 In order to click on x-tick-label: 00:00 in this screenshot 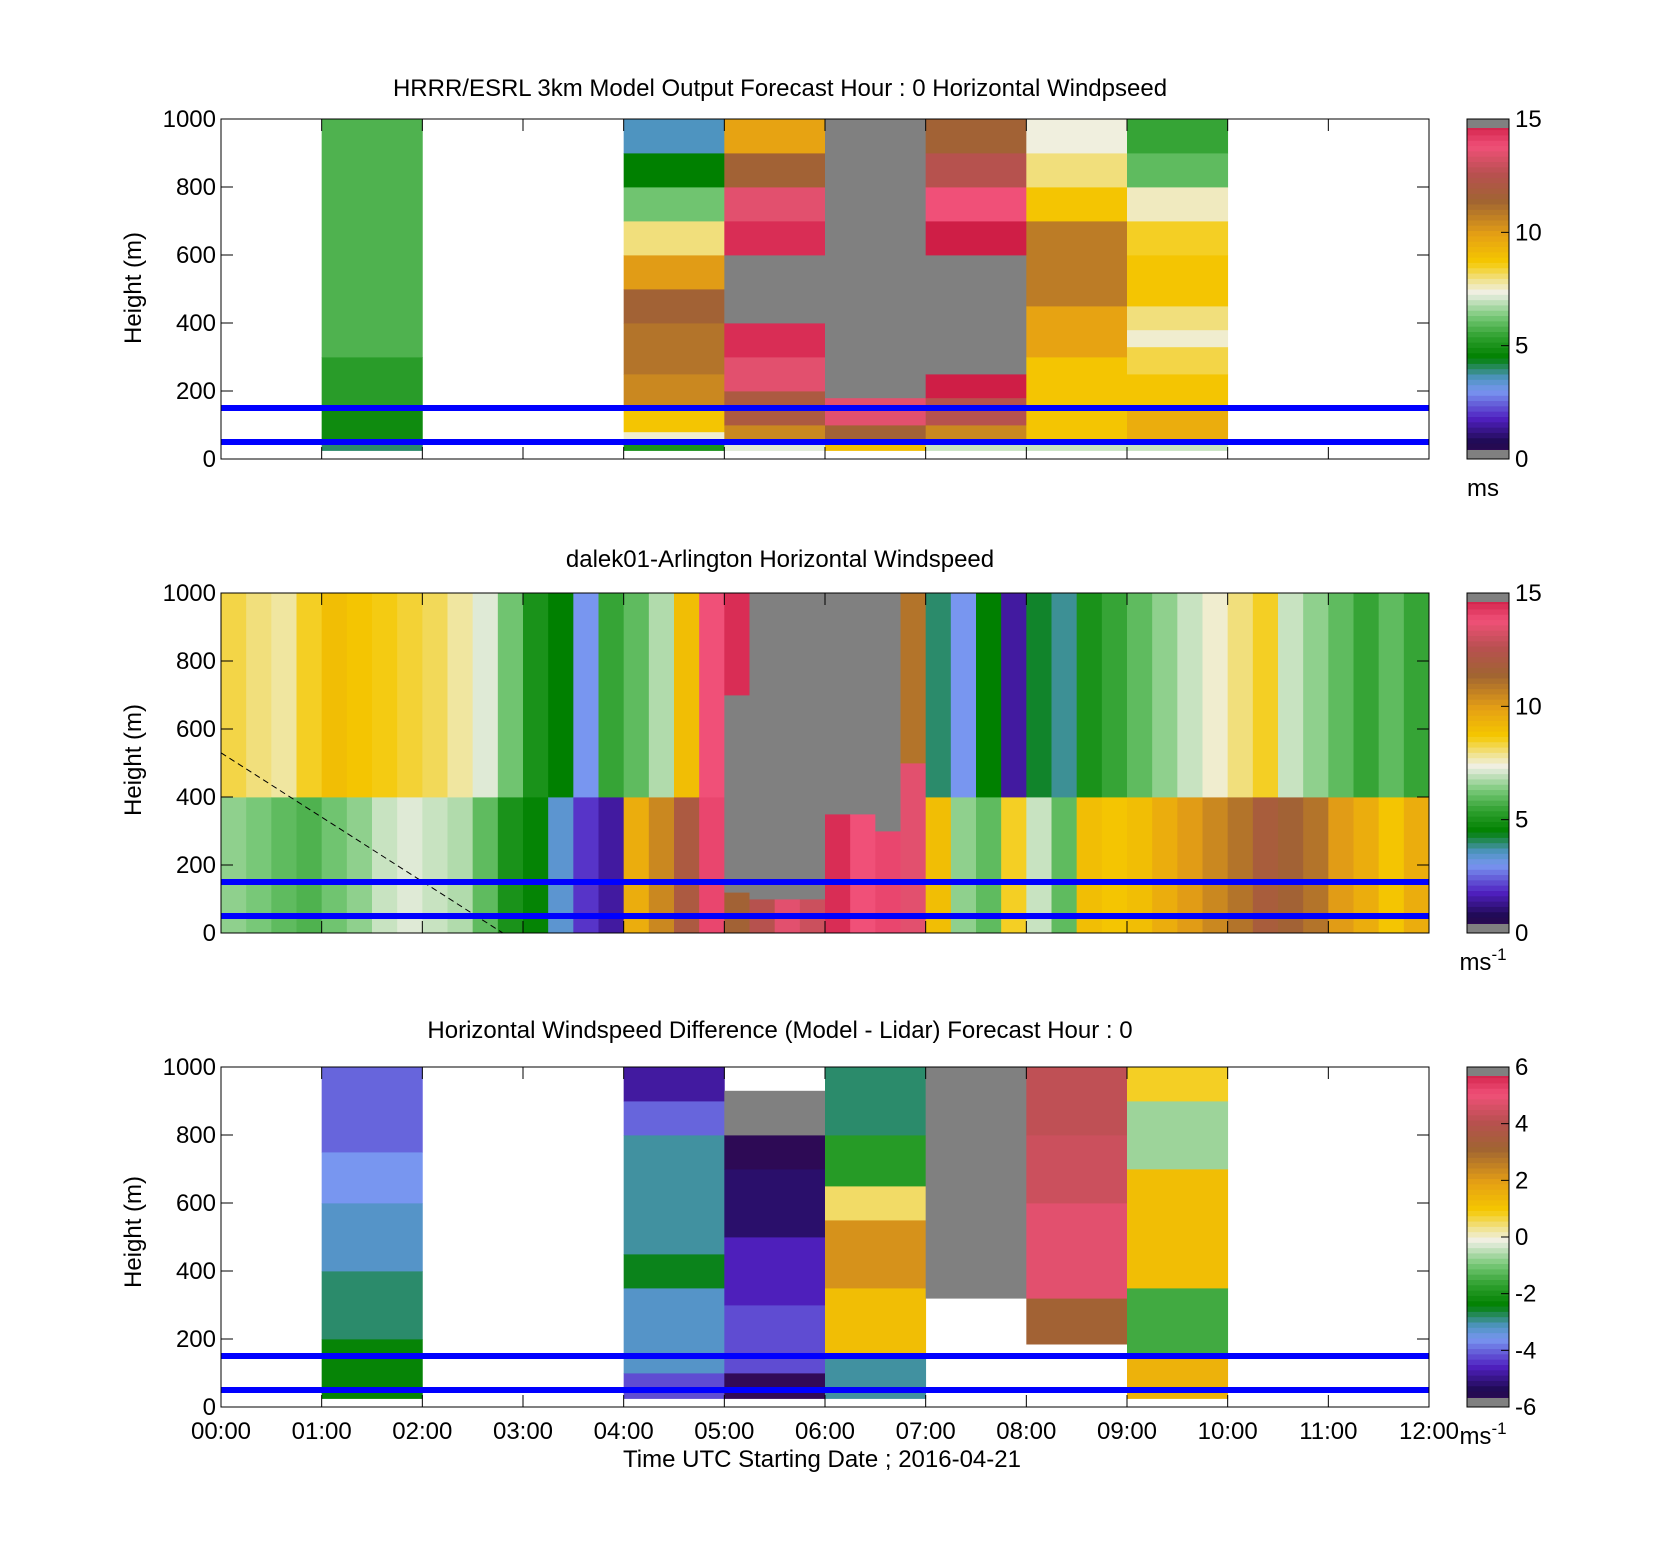, I will do `click(221, 1431)`.